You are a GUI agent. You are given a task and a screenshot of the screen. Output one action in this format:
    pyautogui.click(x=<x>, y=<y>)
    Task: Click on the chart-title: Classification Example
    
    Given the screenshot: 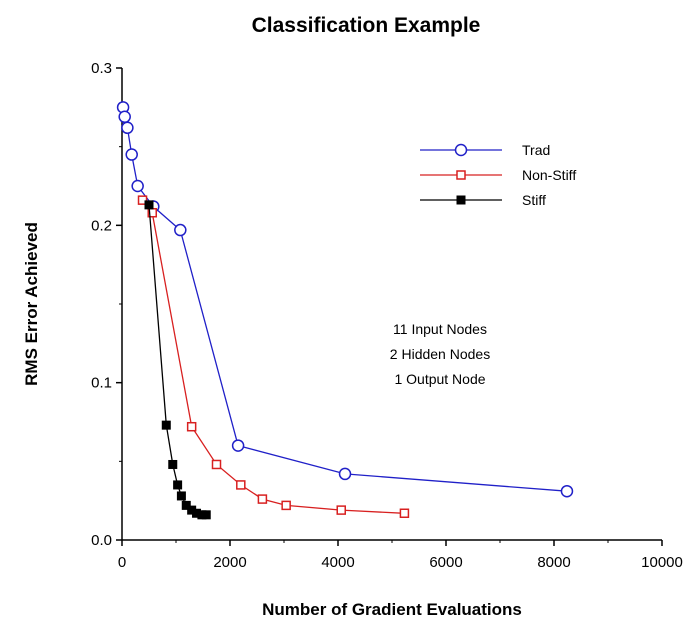 What is the action you would take?
    pyautogui.click(x=366, y=25)
    